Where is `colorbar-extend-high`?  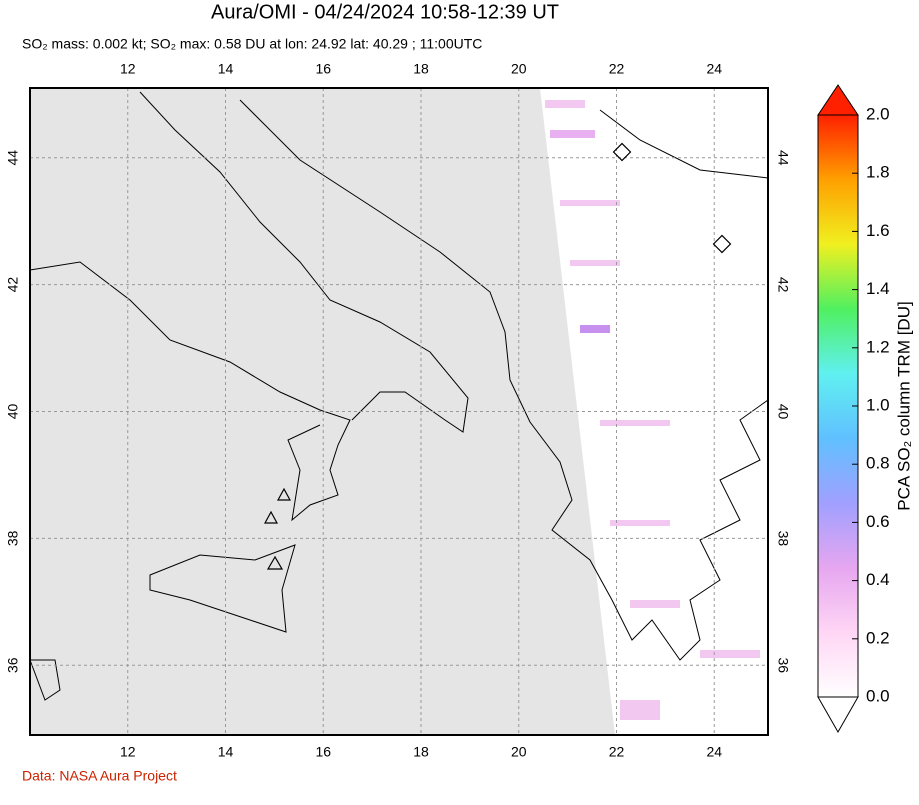
colorbar-extend-high is located at coordinates (838, 100).